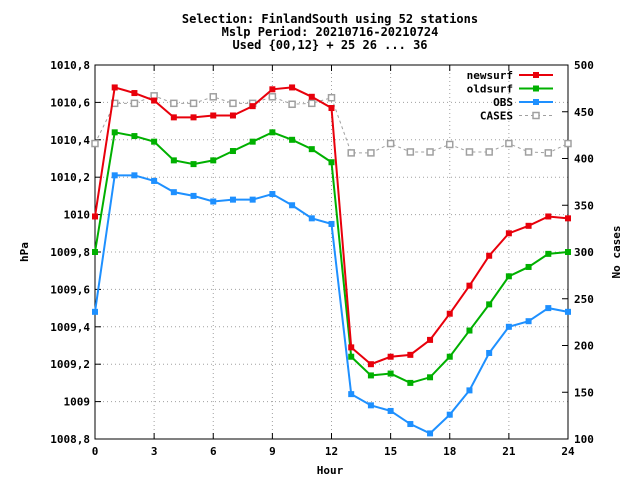 Image resolution: width=640 pixels, height=480 pixels. I want to click on y-left-tick-label: 1010,8, so click(70, 65).